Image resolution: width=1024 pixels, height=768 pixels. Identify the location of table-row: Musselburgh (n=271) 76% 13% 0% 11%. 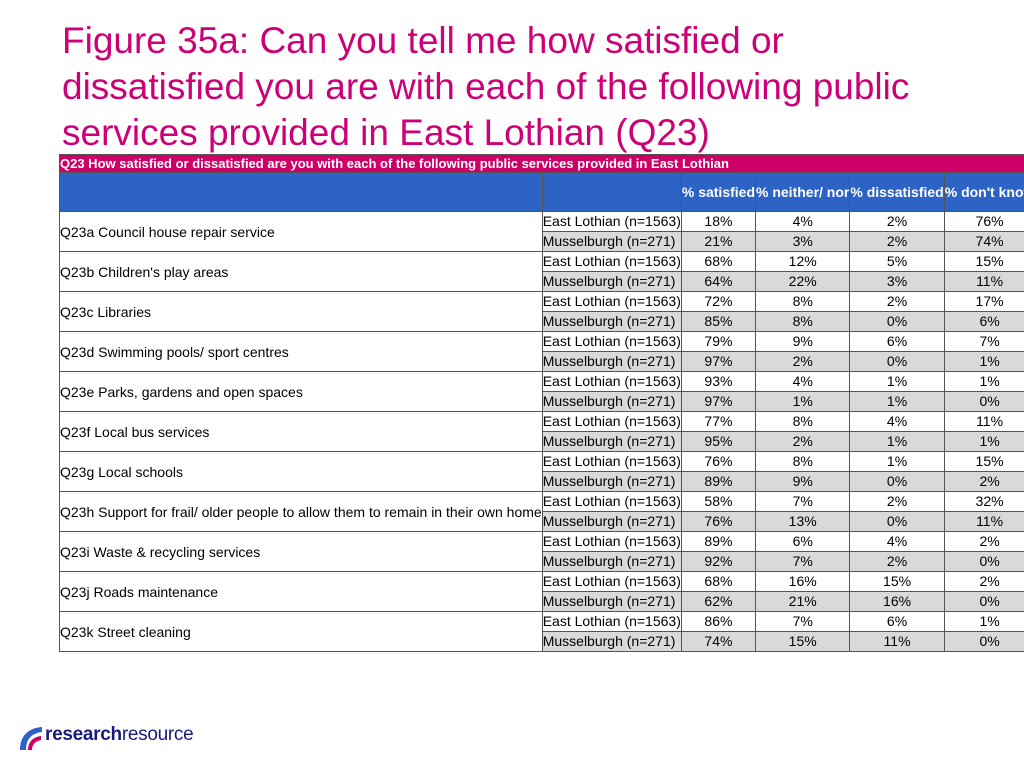
(542, 521).